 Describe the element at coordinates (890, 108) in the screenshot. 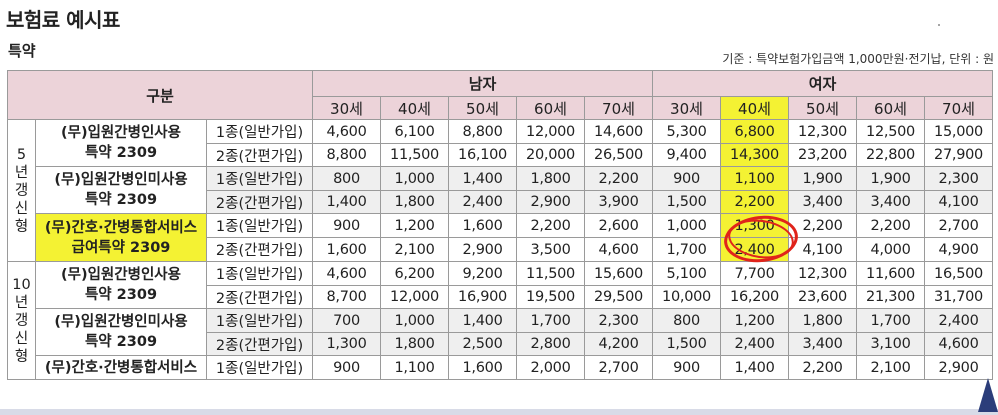

I see `age-header: 60세` at that location.